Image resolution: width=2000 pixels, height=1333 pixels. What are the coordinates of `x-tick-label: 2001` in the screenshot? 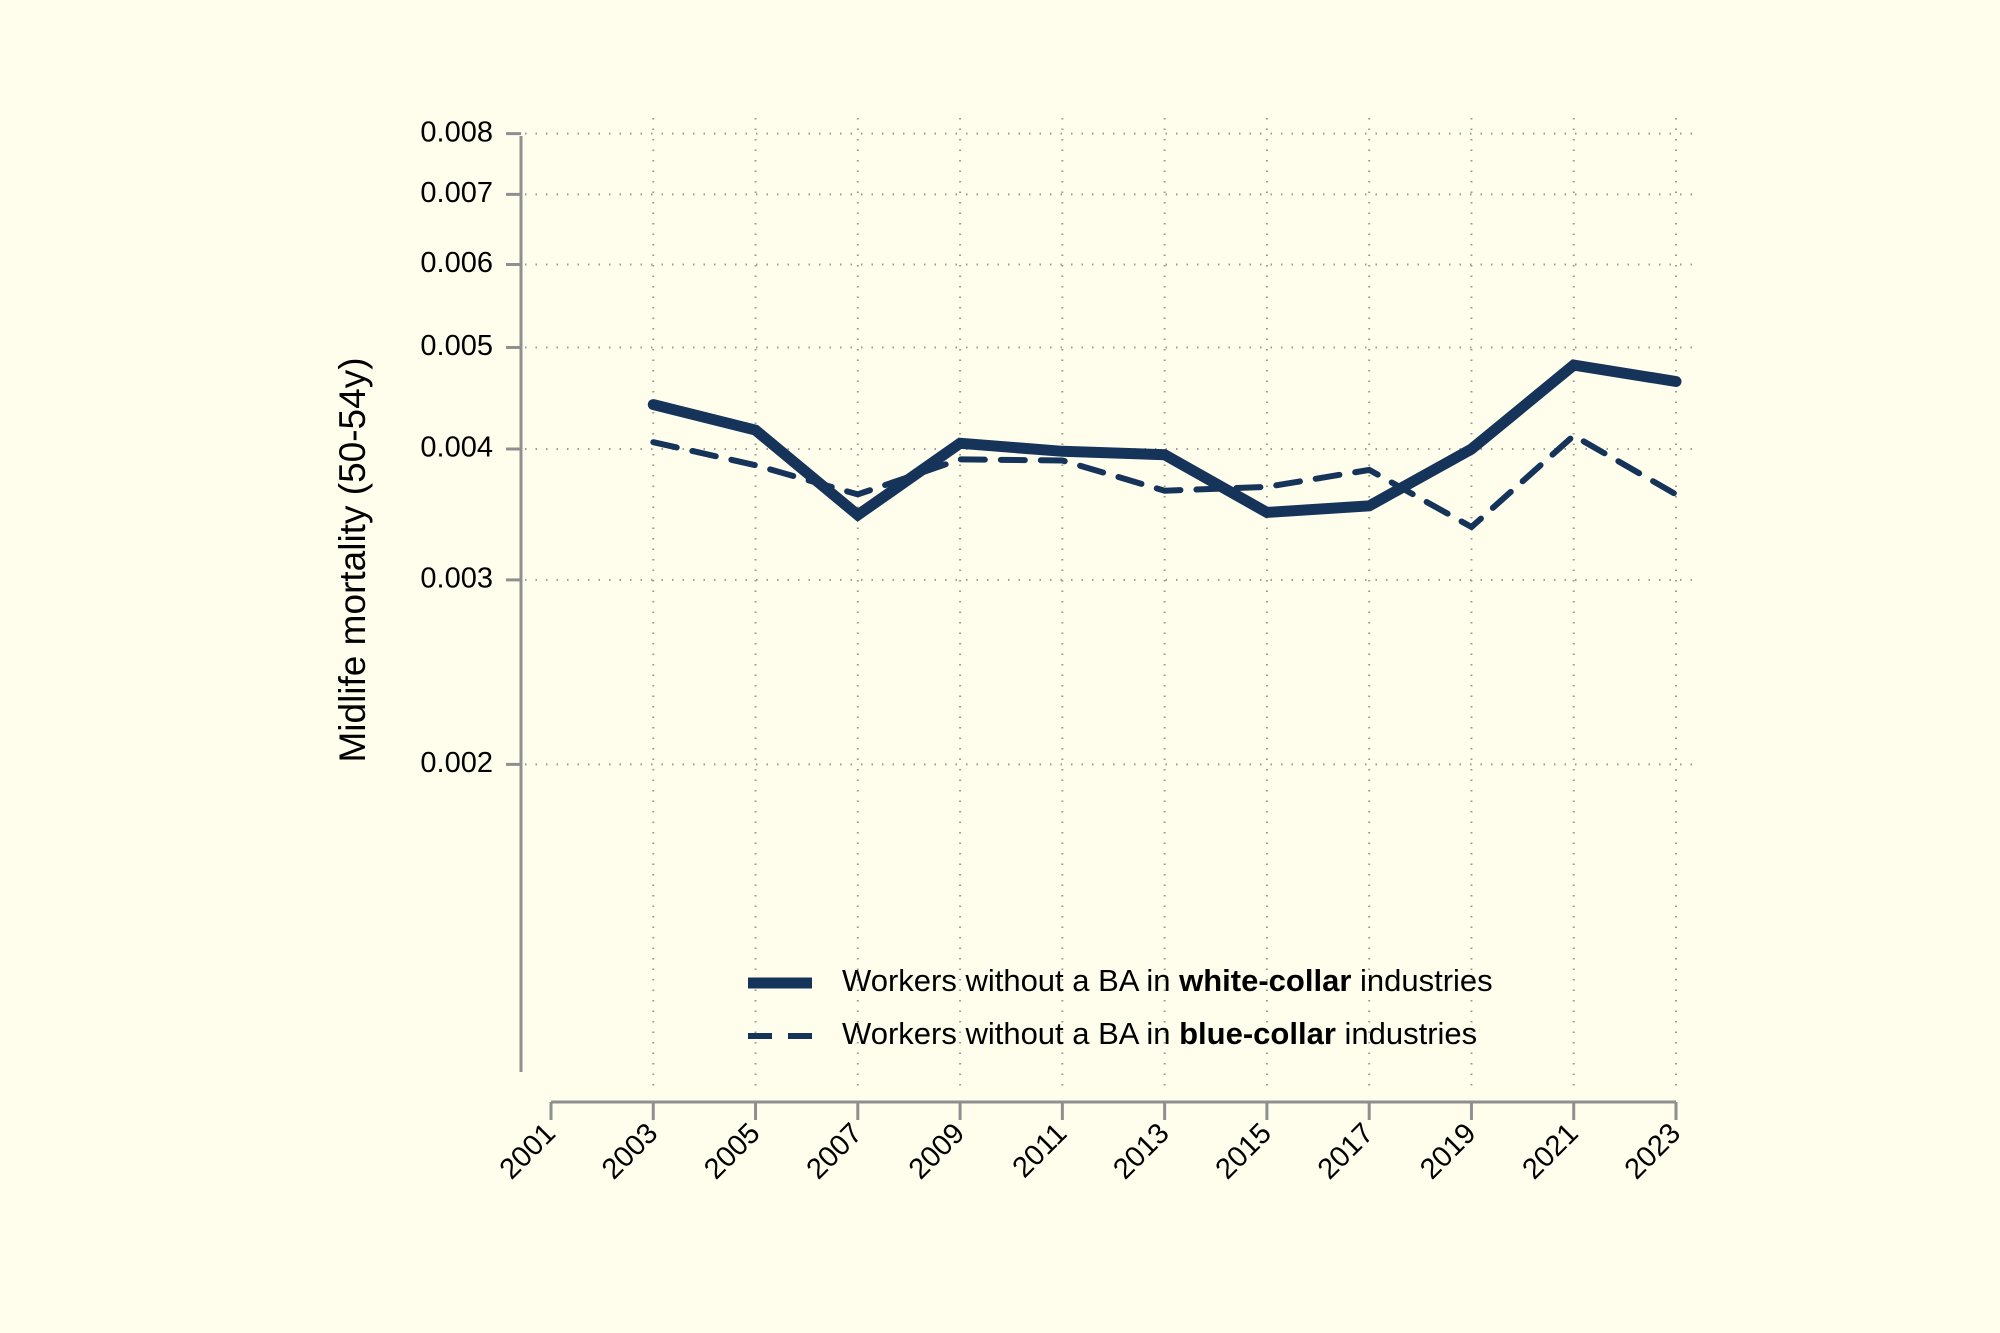 It's located at (528, 1151).